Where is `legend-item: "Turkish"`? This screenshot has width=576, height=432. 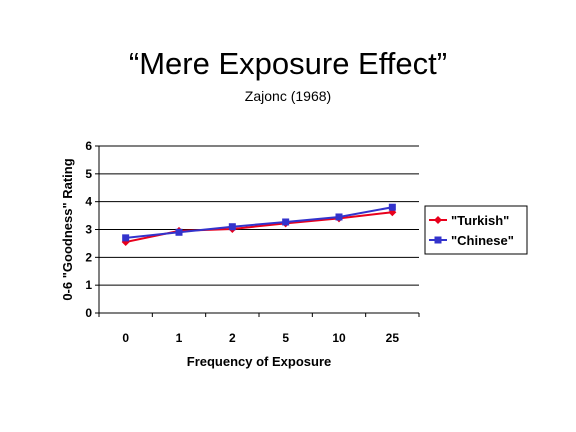
legend-item: "Turkish" is located at coordinates (469, 220).